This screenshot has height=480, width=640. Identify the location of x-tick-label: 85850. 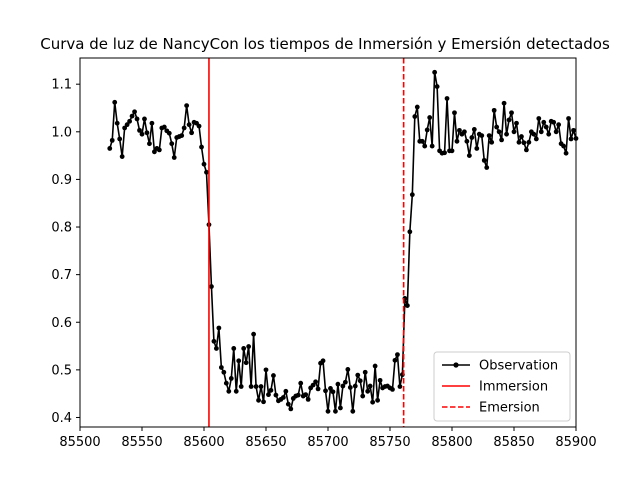
(513, 442).